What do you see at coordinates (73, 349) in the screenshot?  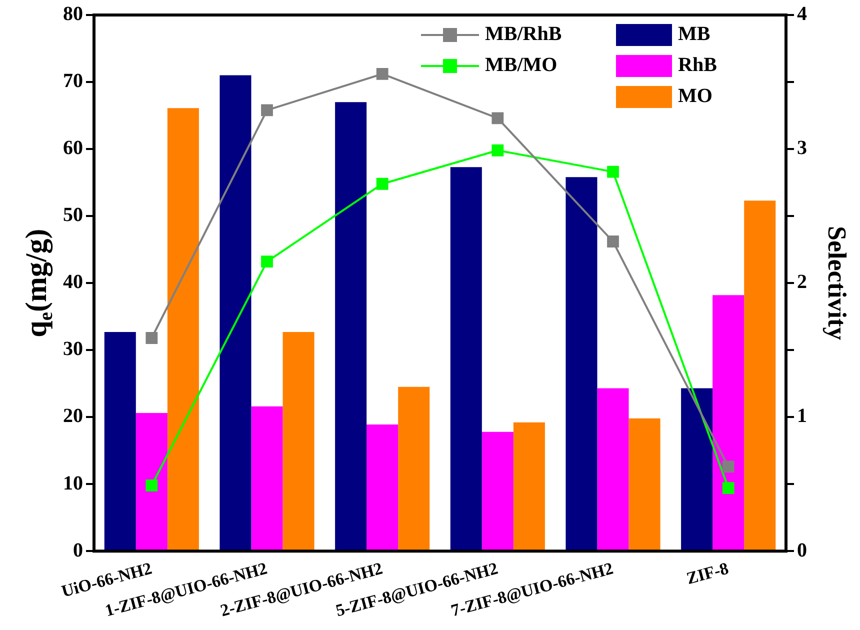 I see `y-tick-label: 30` at bounding box center [73, 349].